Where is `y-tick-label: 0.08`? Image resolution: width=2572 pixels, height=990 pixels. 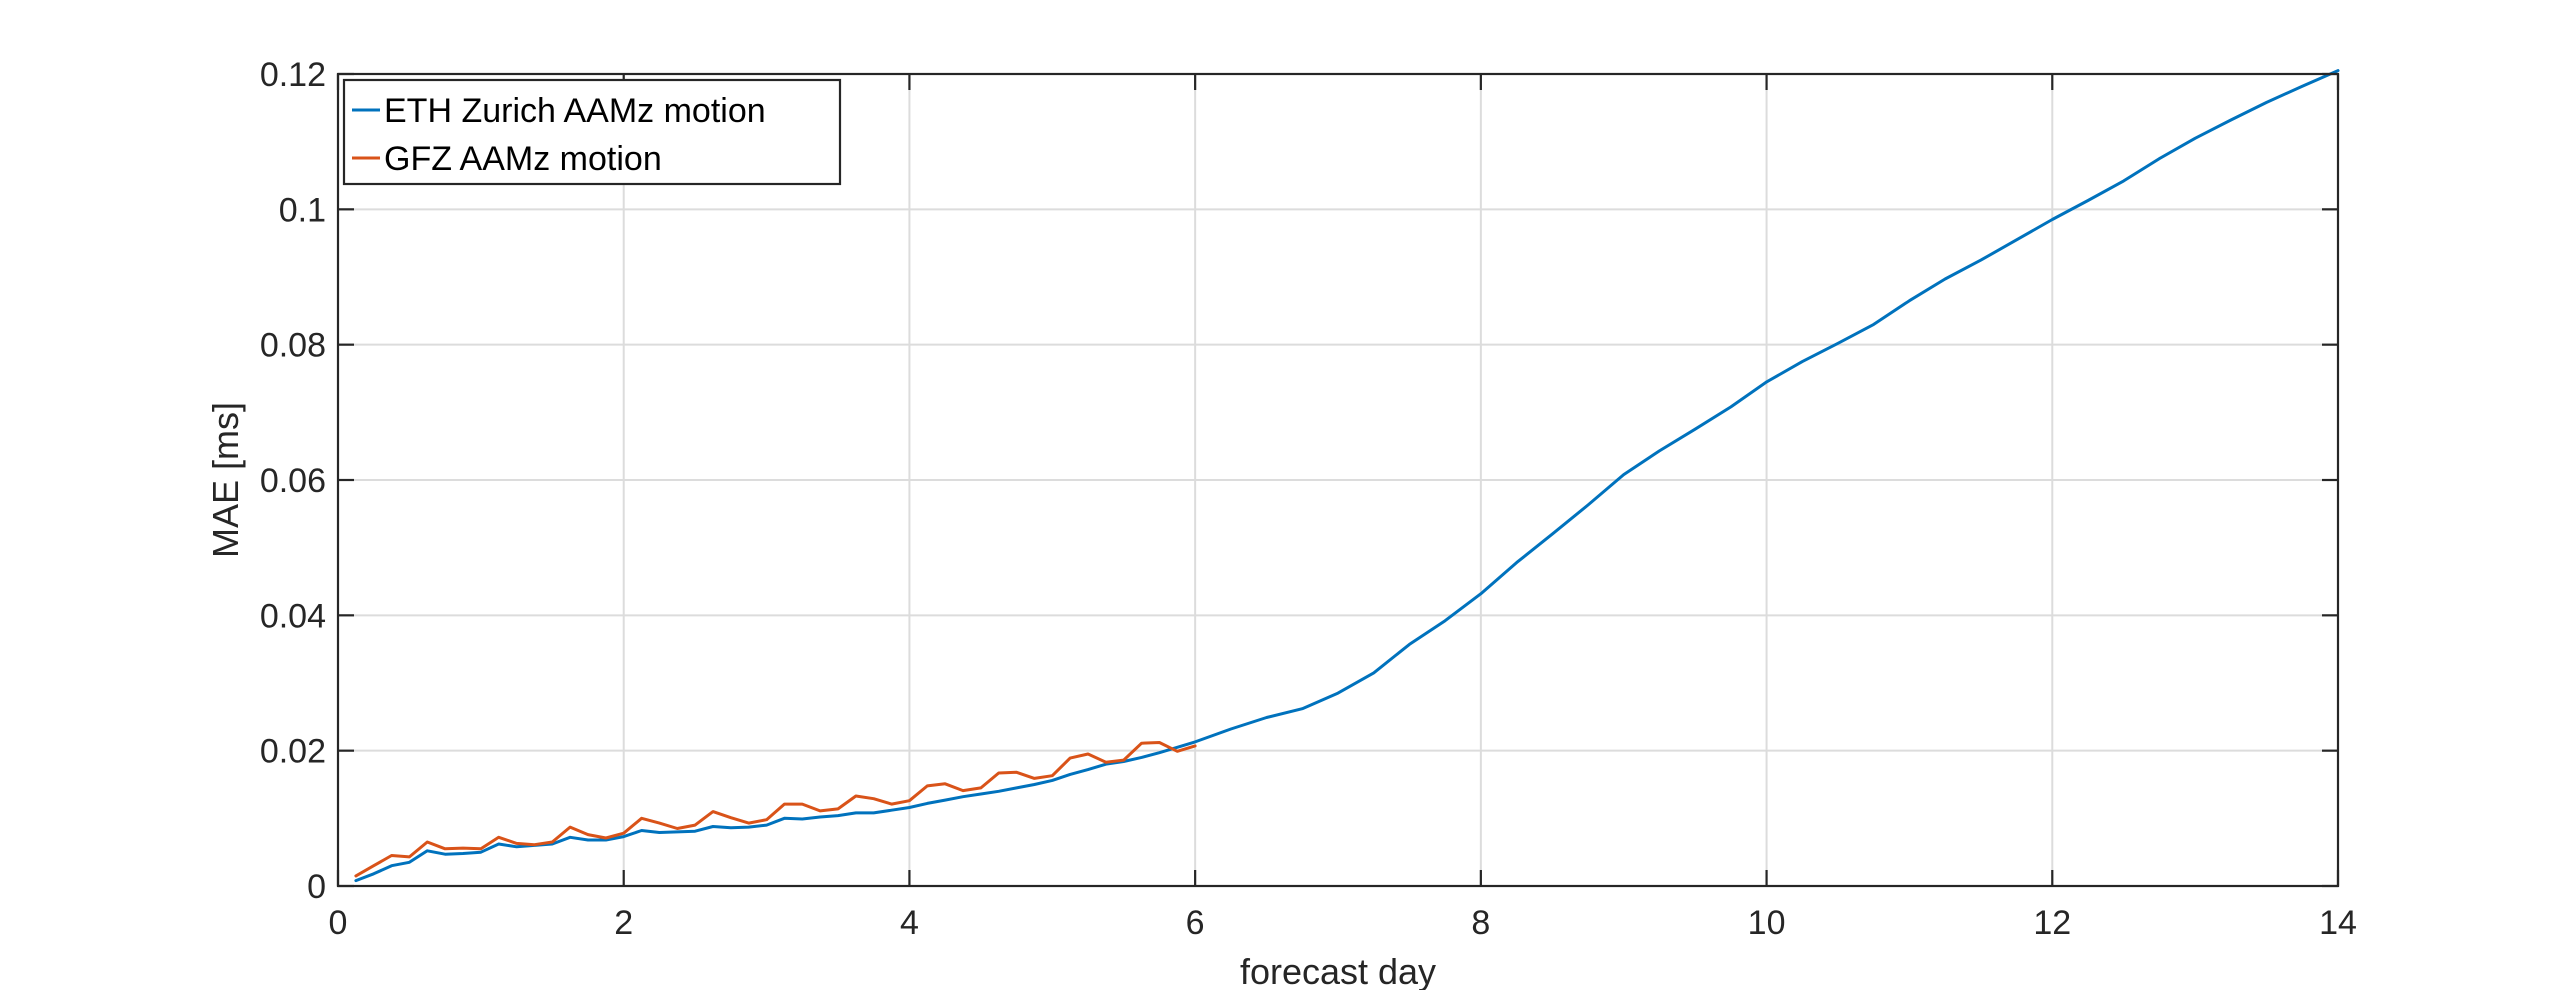 y-tick-label: 0.08 is located at coordinates (293, 346).